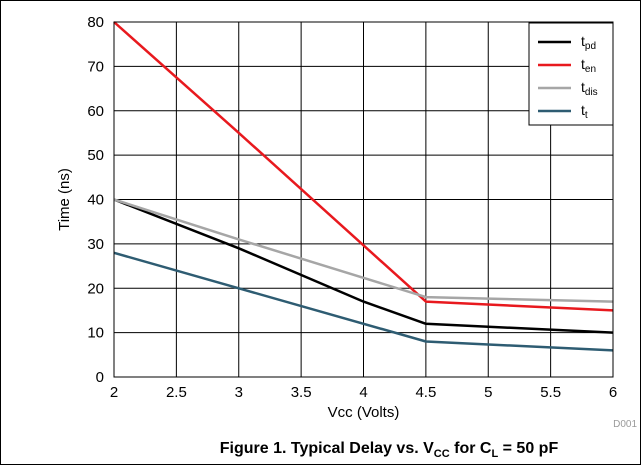  What do you see at coordinates (442, 454) in the screenshot?
I see `caption-sub-cc: CC` at bounding box center [442, 454].